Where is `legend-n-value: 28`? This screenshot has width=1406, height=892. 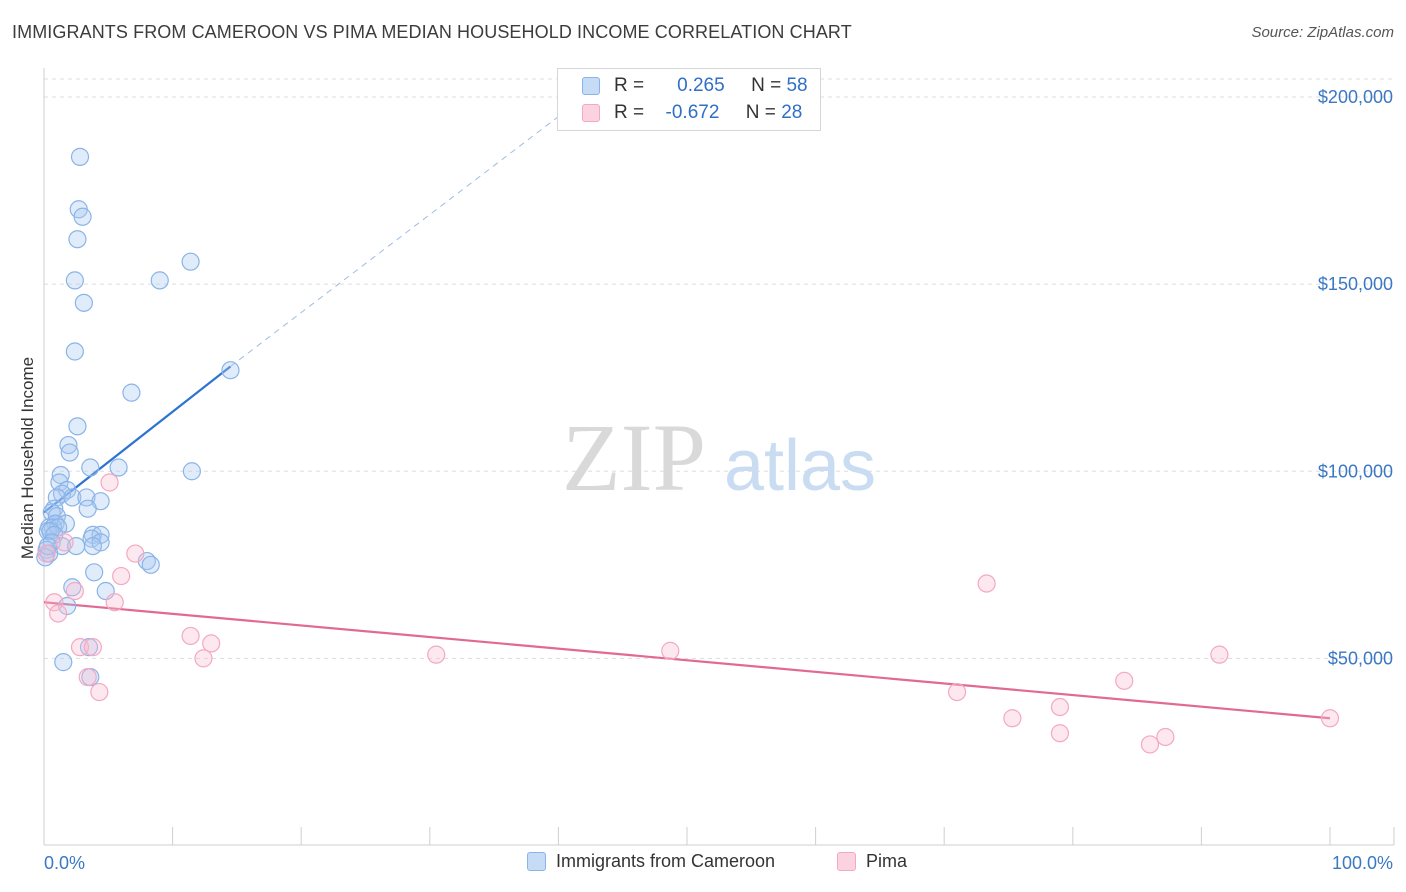 legend-n-value: 28 is located at coordinates (792, 112).